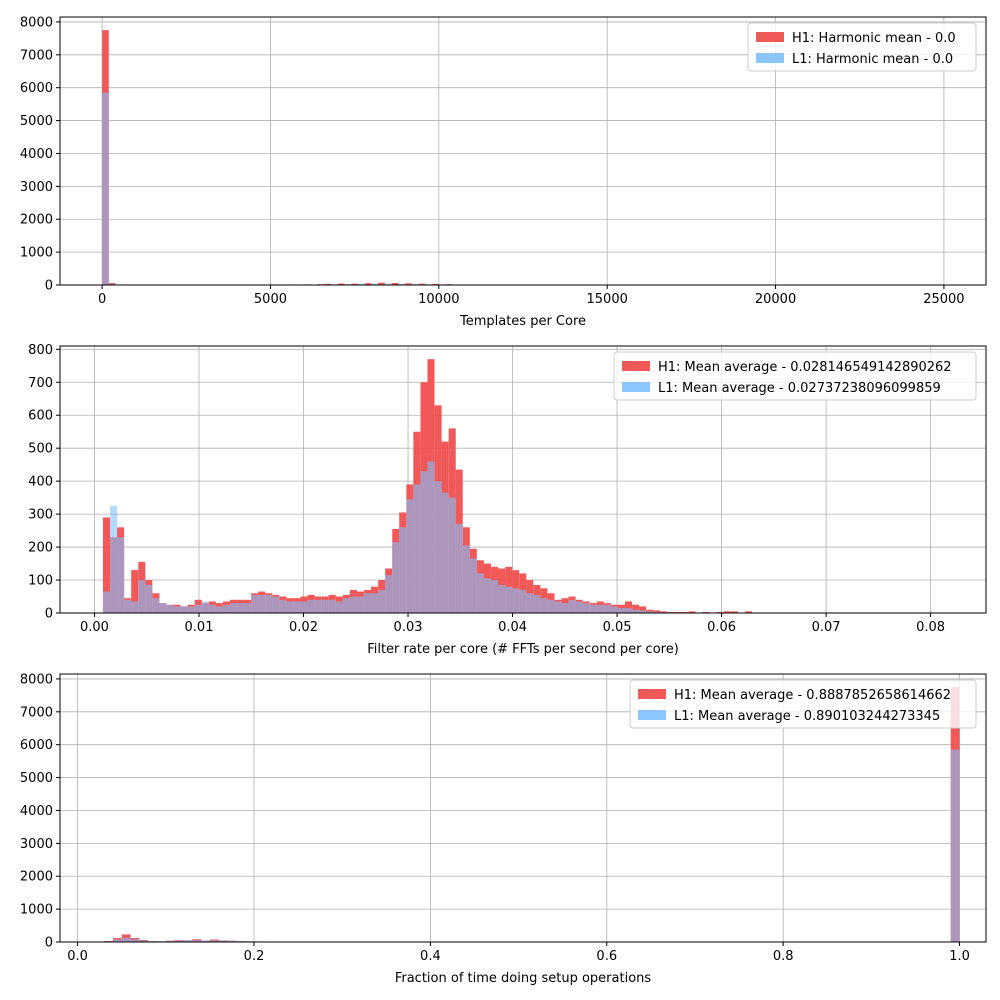  I want to click on x-tick-label: 10000, so click(438, 299).